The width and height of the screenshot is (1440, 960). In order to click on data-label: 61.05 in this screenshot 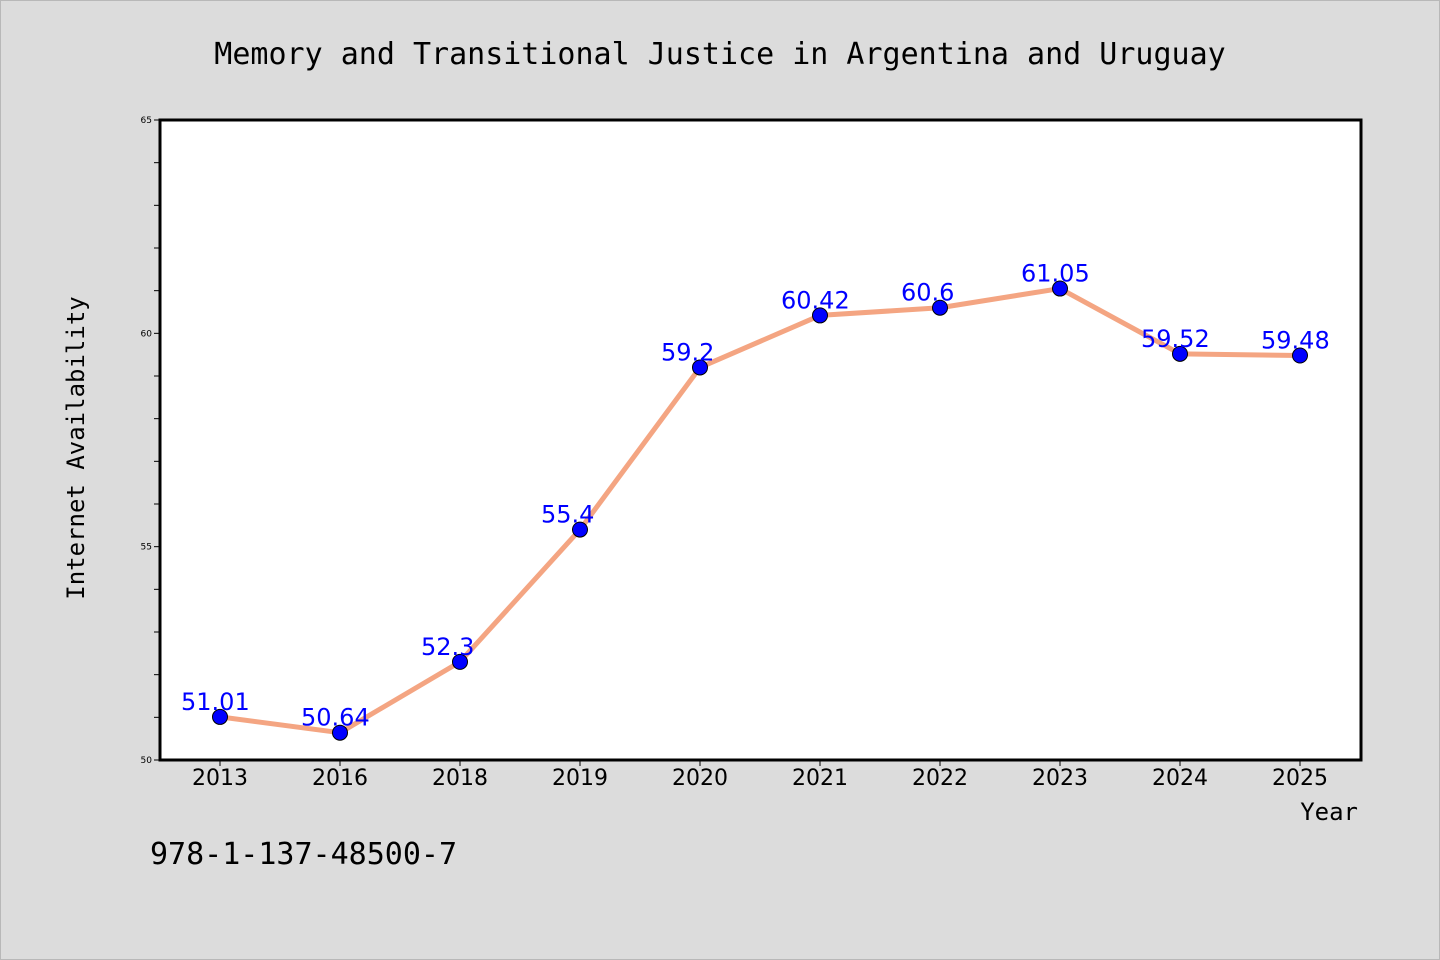, I will do `click(1055, 274)`.